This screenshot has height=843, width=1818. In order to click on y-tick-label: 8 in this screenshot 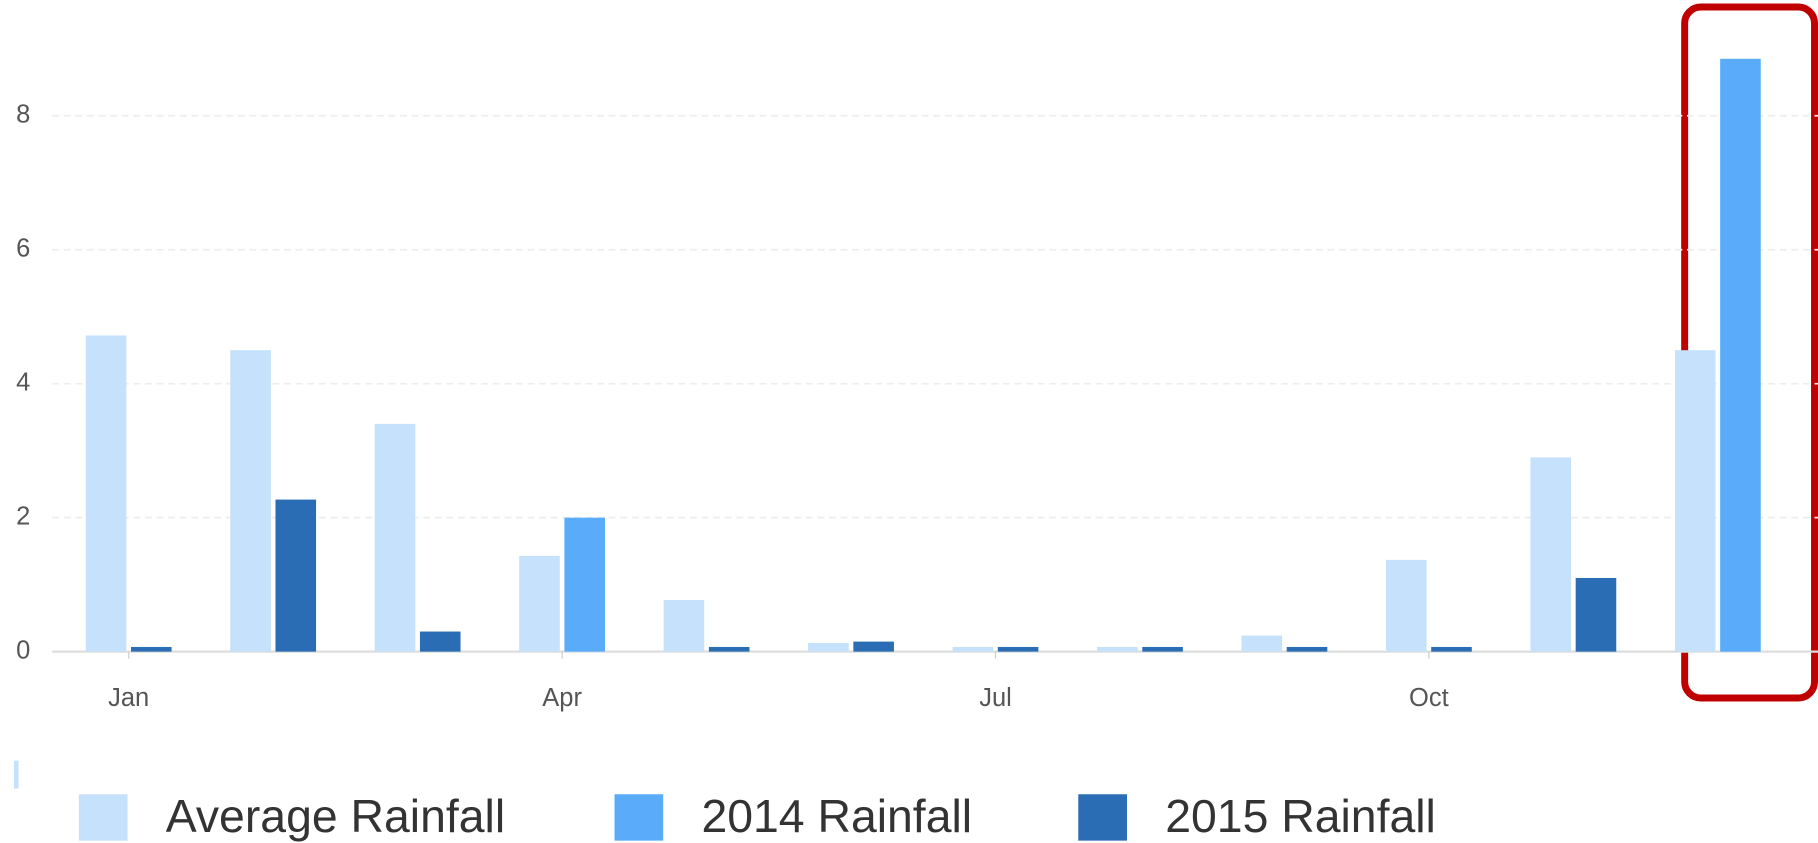, I will do `click(23, 114)`.